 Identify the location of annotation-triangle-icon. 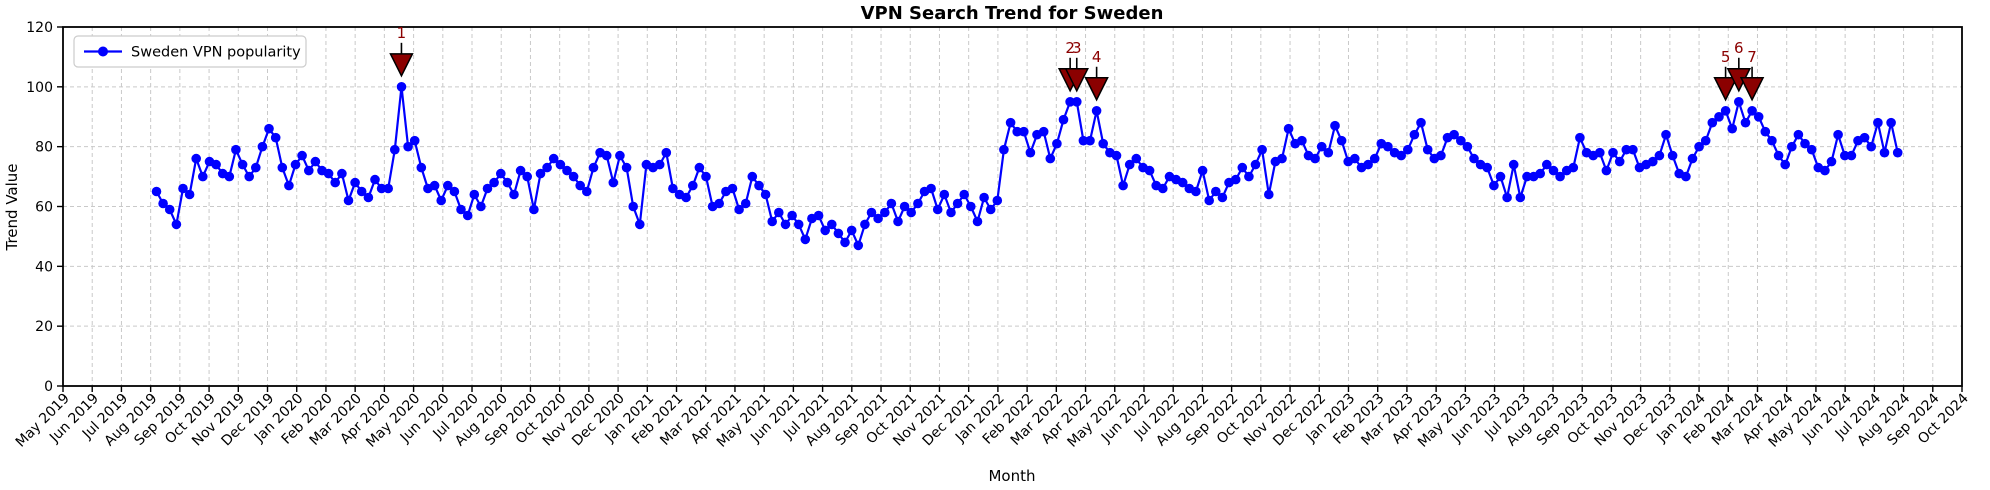
(1752, 89).